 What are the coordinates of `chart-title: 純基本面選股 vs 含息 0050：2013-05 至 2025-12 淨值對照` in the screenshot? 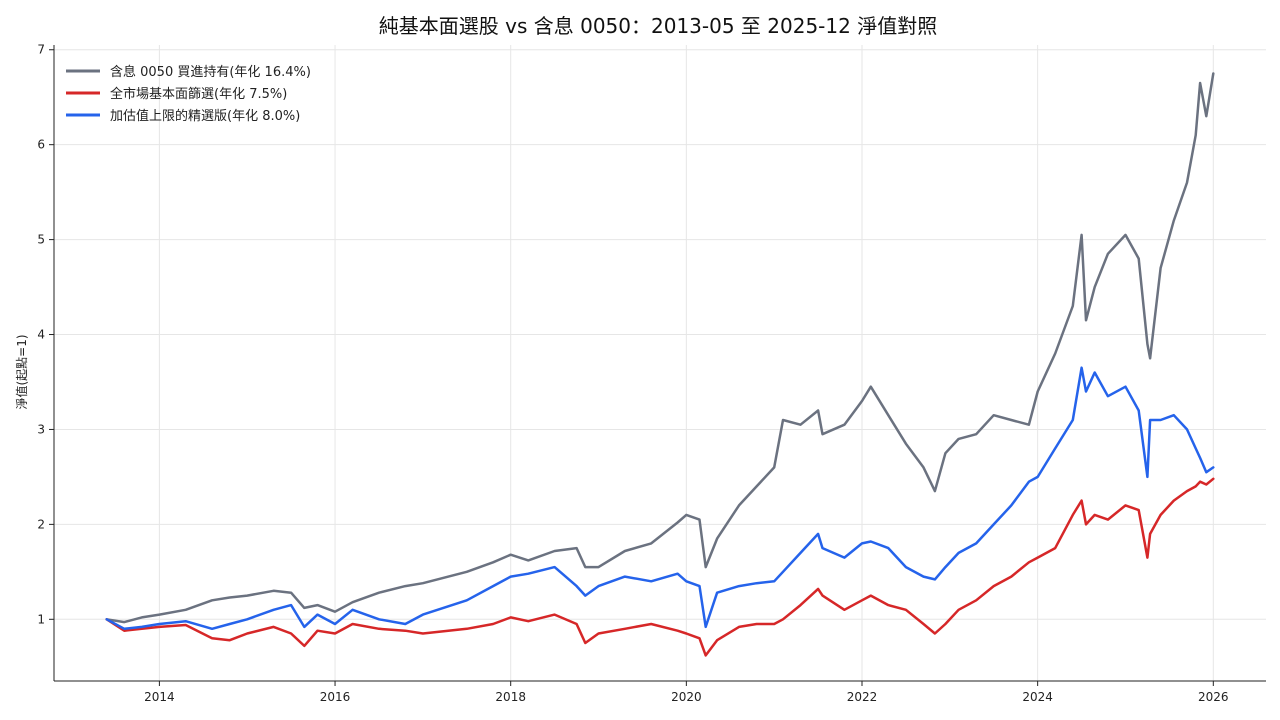 It's located at (658, 26).